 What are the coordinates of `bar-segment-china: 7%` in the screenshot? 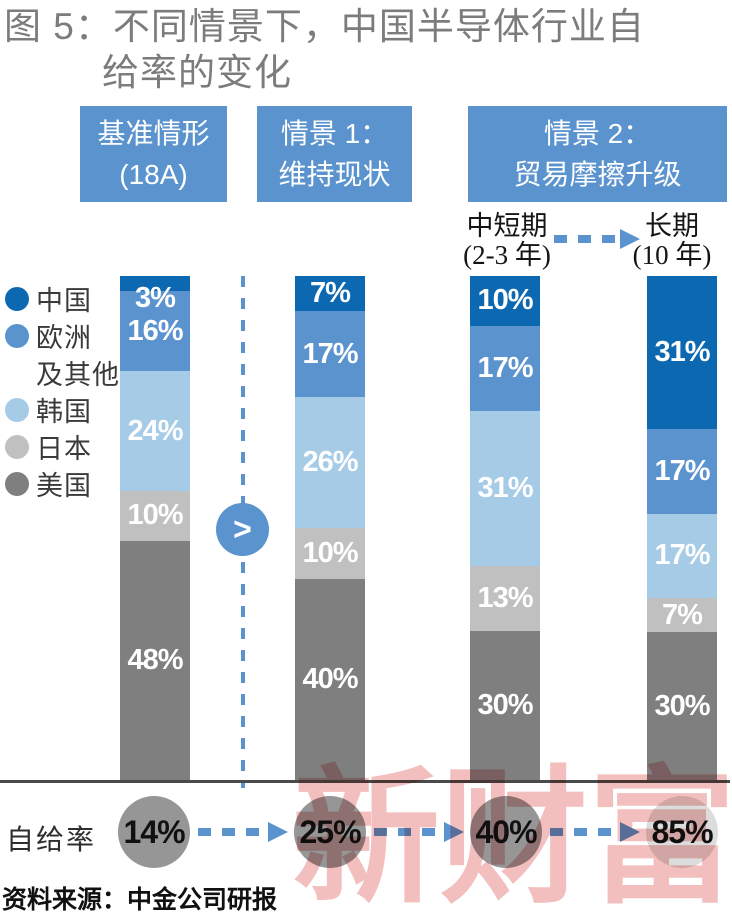 It's located at (330, 294).